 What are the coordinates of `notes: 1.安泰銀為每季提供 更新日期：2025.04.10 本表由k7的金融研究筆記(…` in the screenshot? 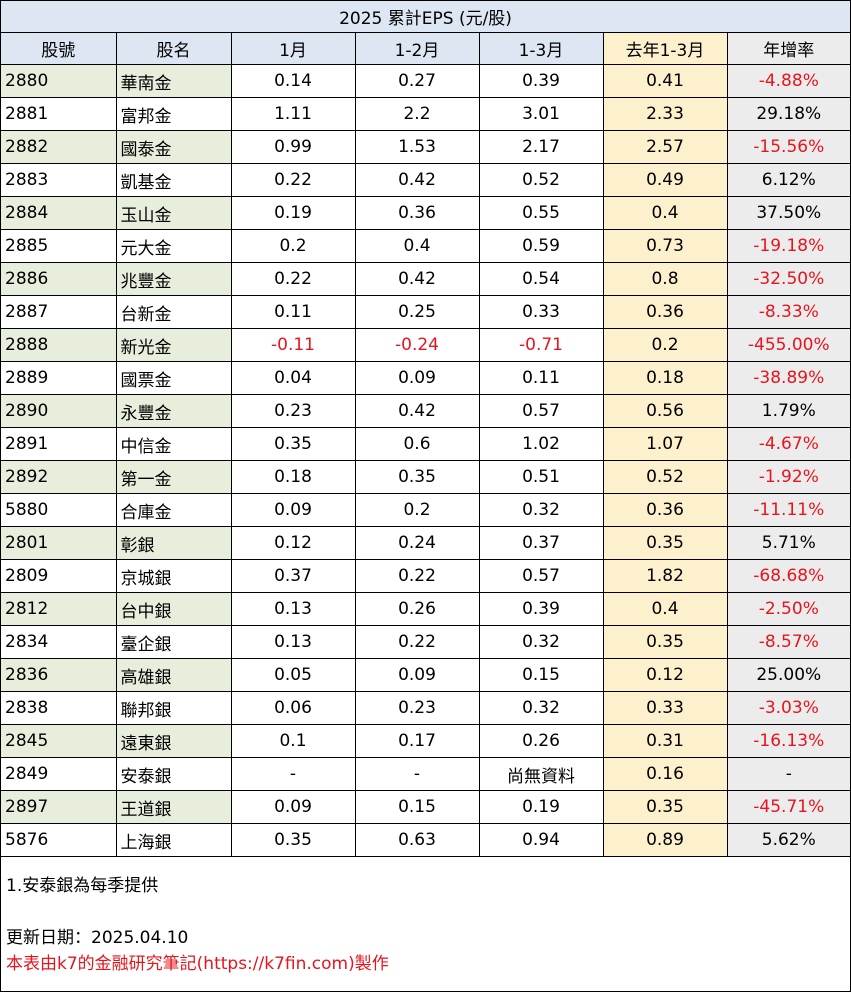 It's located at (426, 925).